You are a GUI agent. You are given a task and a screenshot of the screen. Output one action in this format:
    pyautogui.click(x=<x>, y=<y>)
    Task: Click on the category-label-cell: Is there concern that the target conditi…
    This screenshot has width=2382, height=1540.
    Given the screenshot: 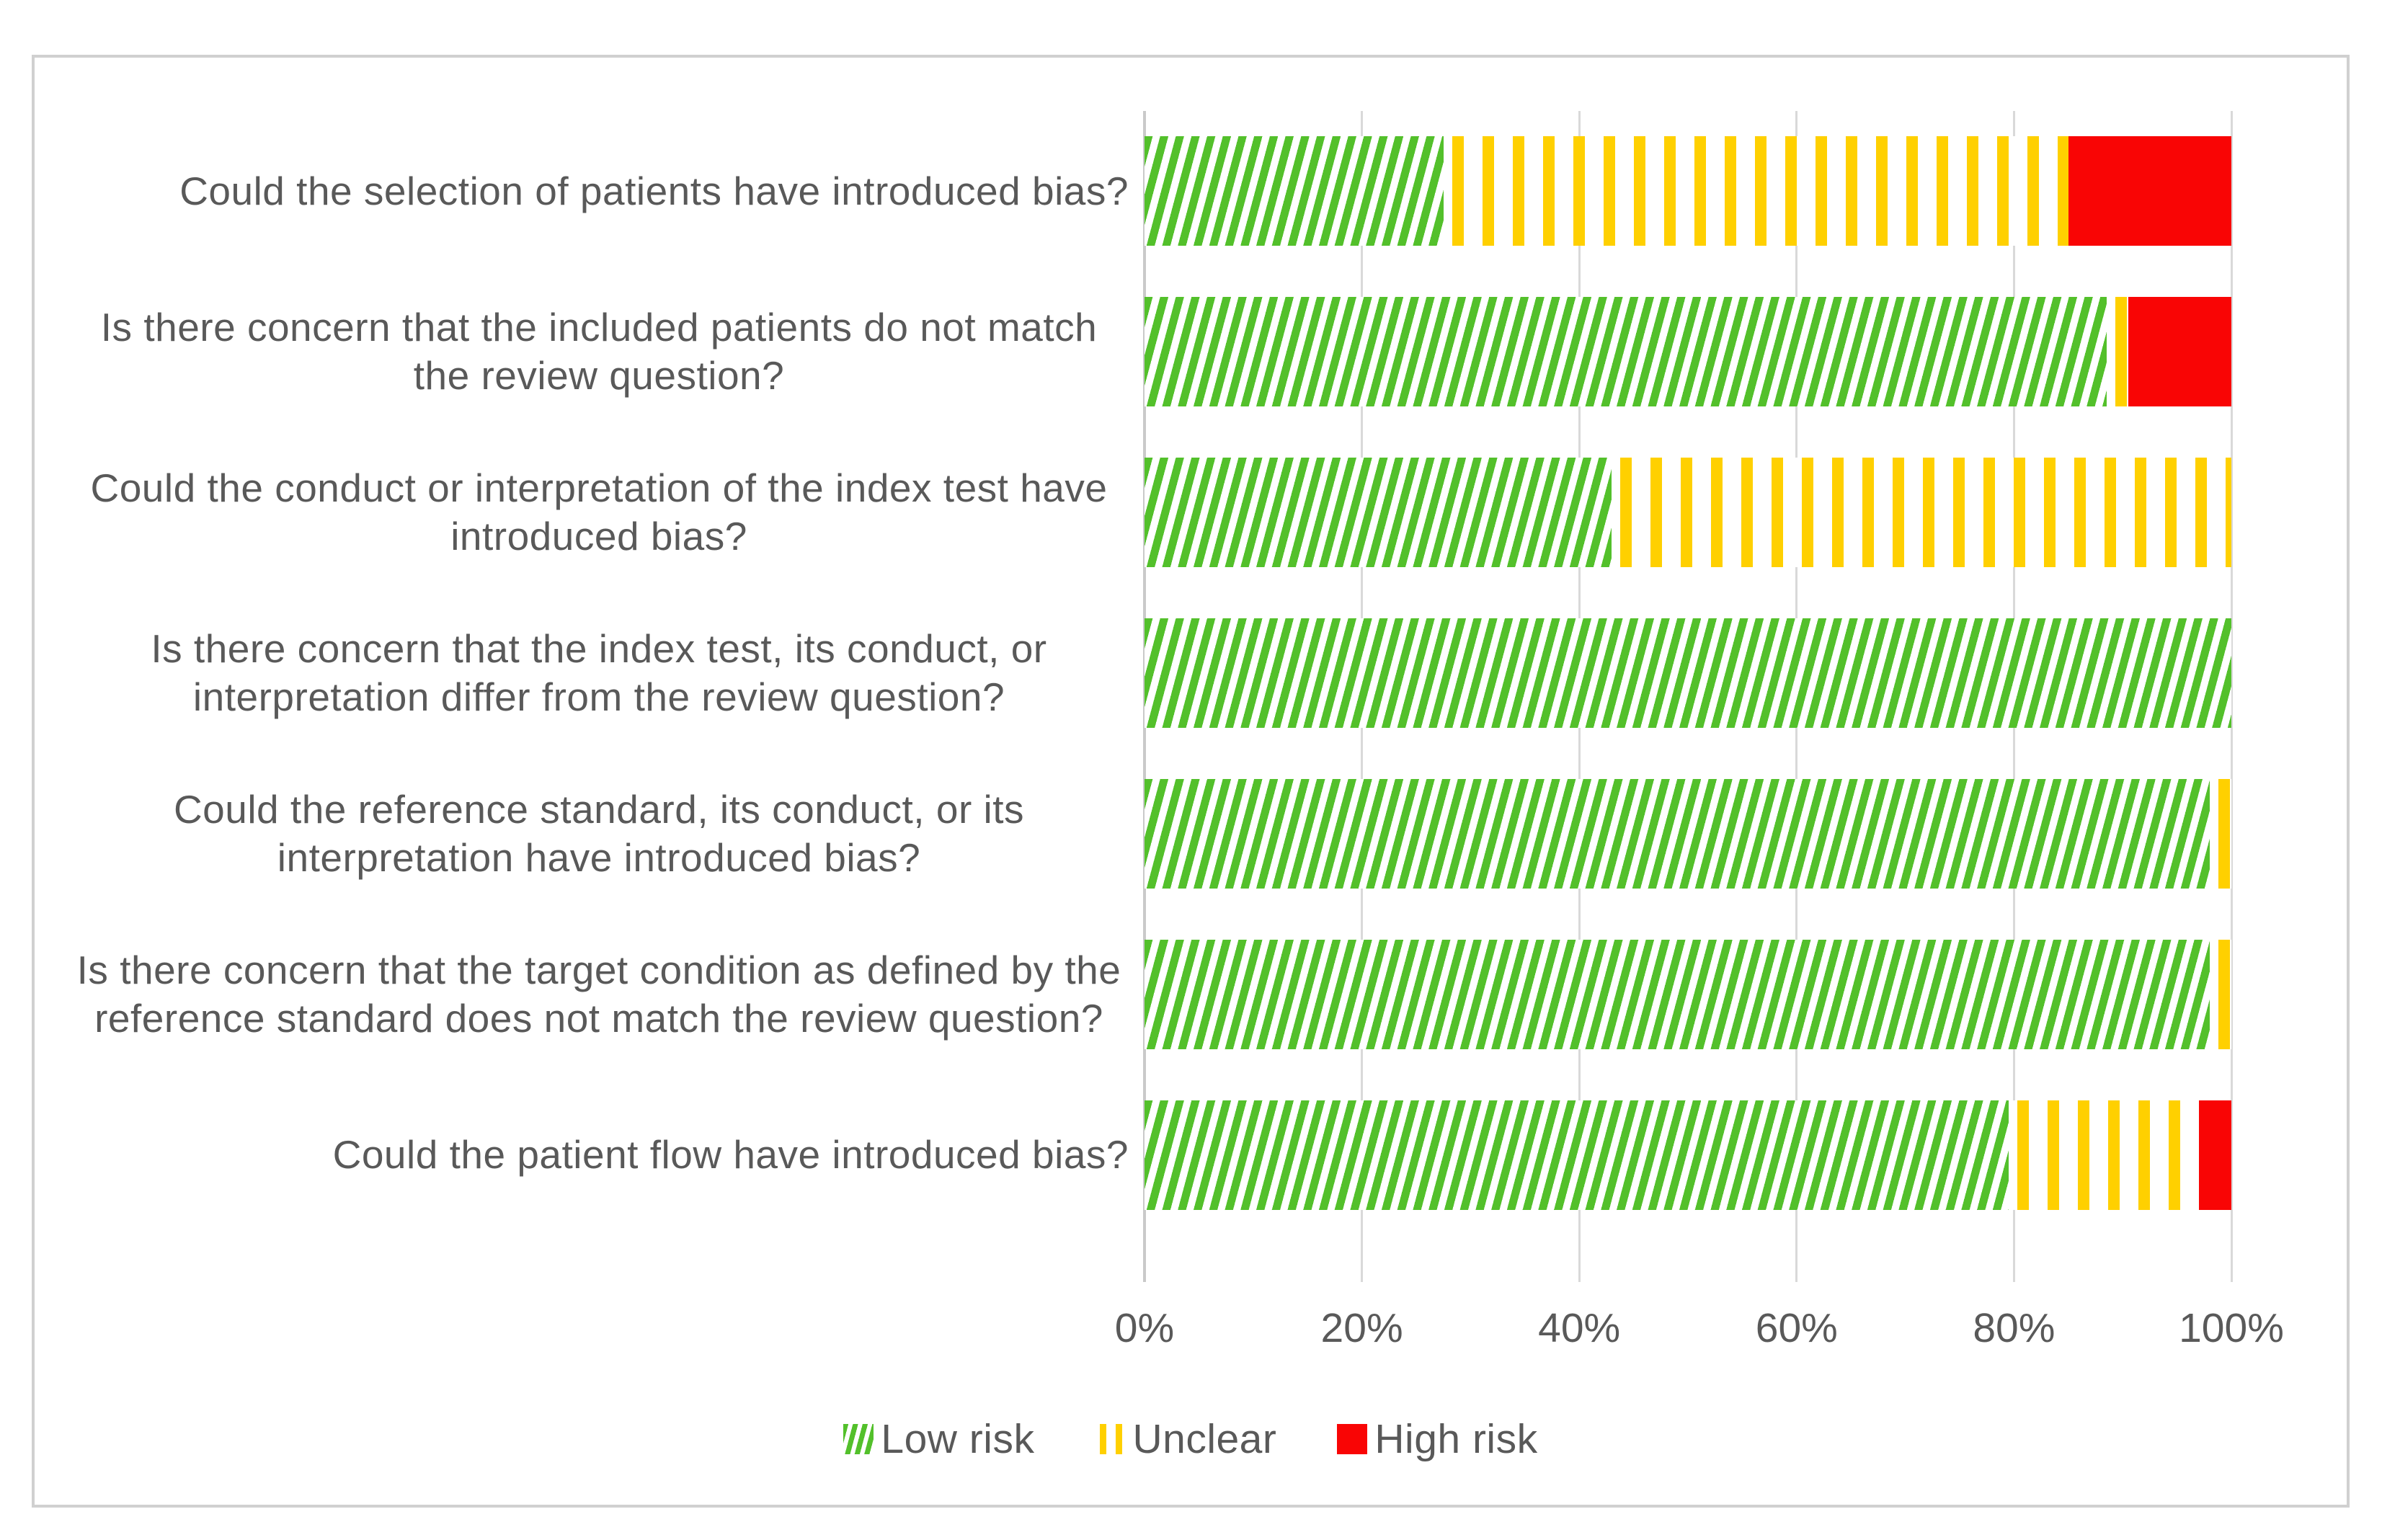 What is the action you would take?
    pyautogui.click(x=604, y=994)
    